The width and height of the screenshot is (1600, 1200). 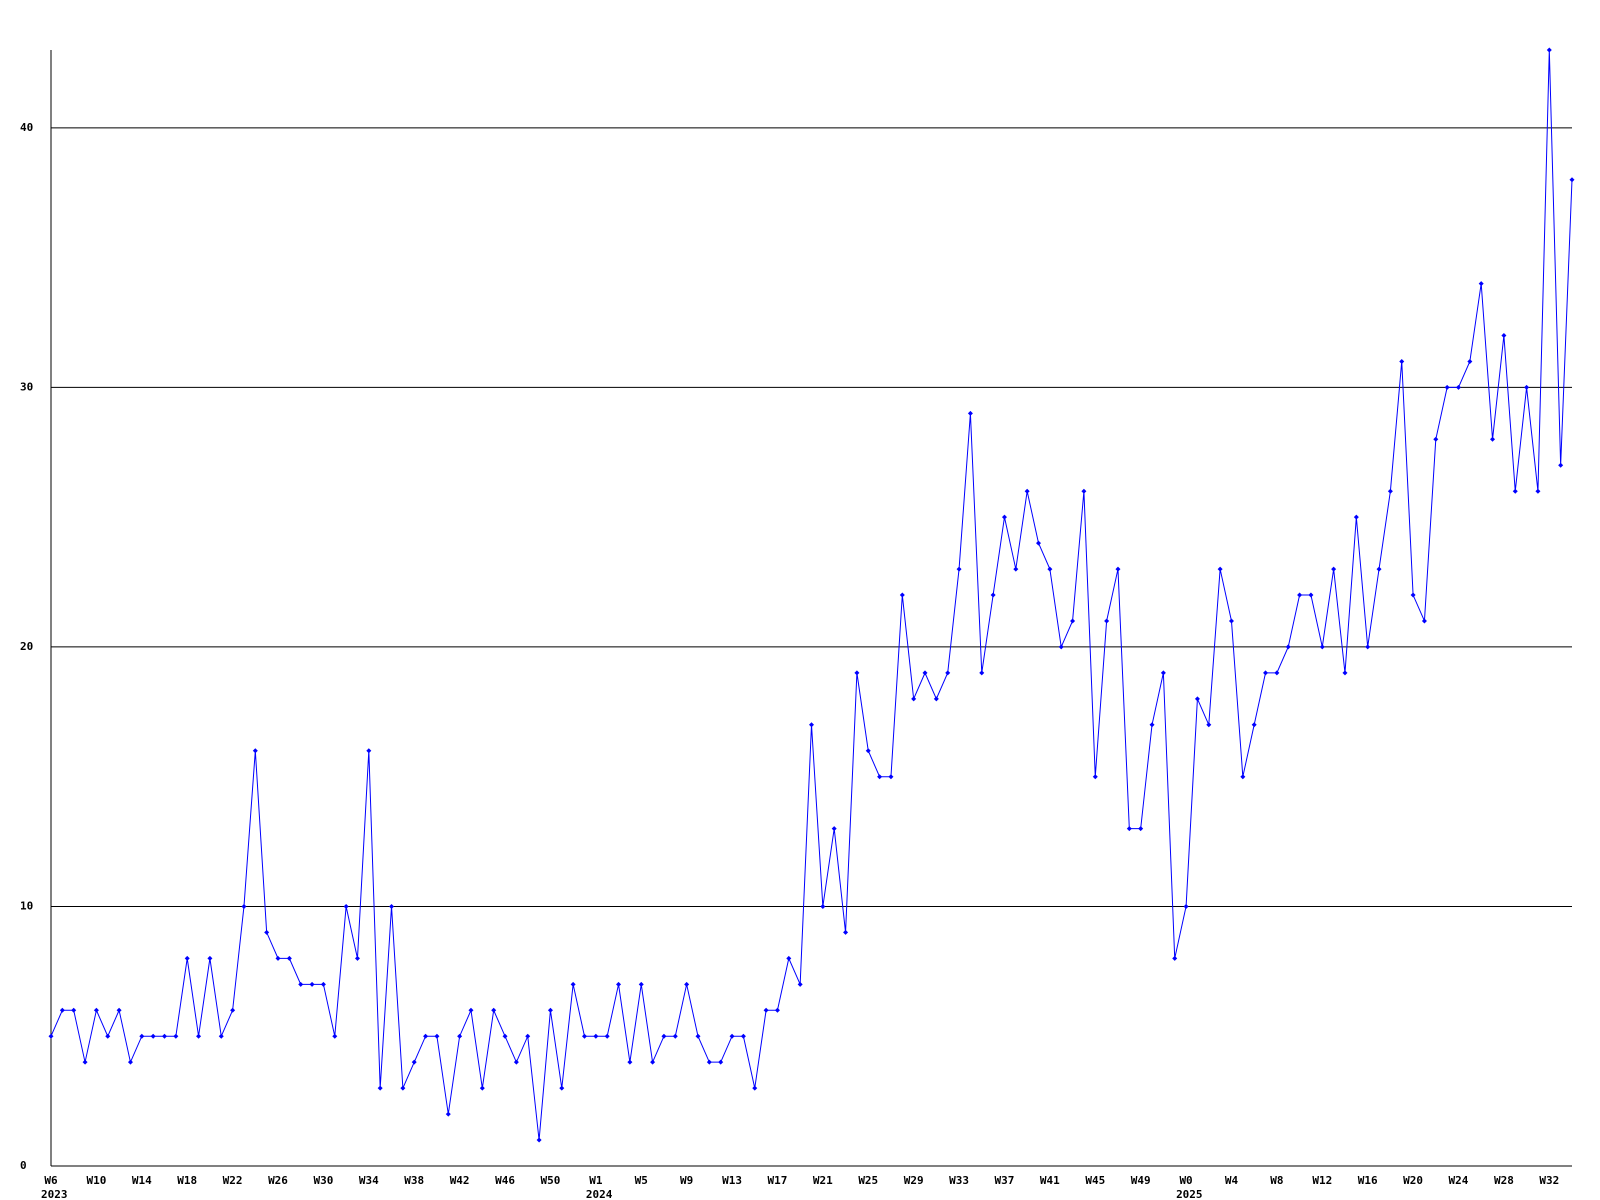 What do you see at coordinates (505, 1180) in the screenshot?
I see `x-tick-label: W46` at bounding box center [505, 1180].